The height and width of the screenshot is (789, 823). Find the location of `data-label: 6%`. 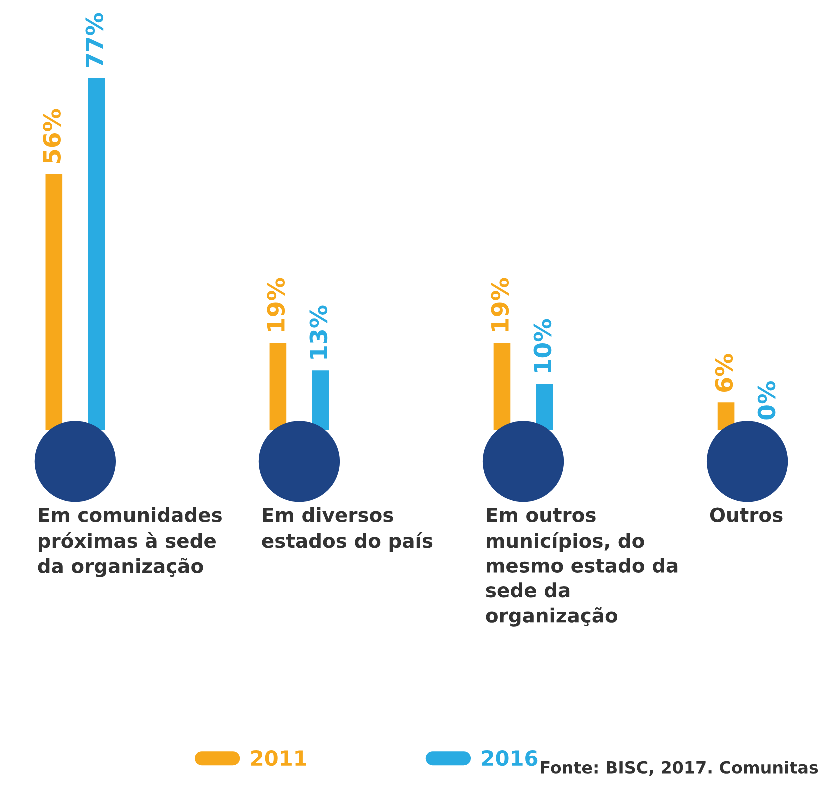

data-label: 6% is located at coordinates (724, 373).